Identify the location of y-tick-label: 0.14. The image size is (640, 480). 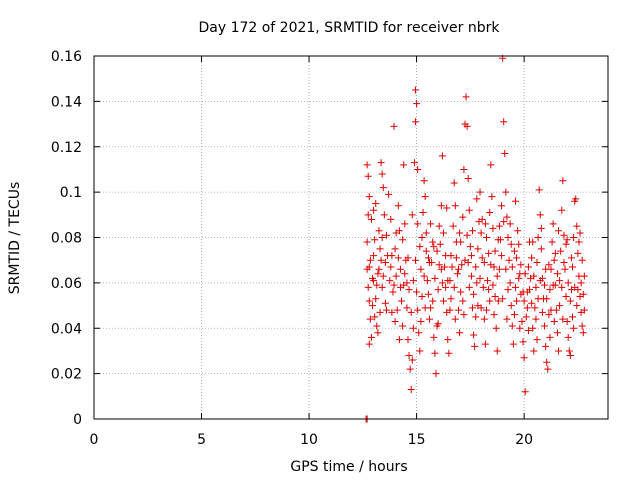
(66, 102).